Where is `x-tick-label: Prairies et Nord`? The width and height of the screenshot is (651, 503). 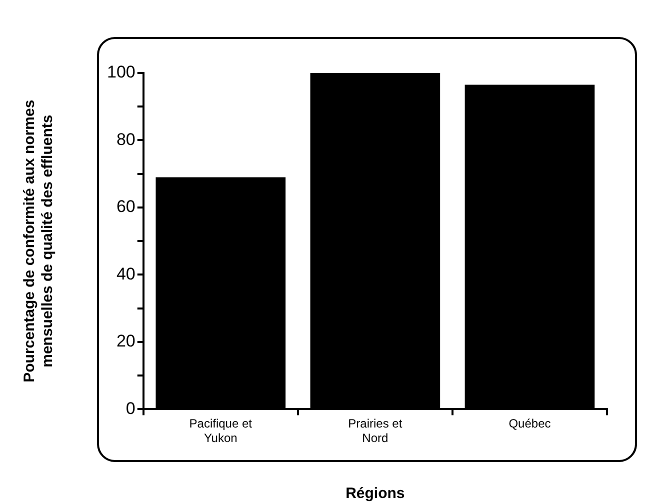 x-tick-label: Prairies et Nord is located at coordinates (375, 431).